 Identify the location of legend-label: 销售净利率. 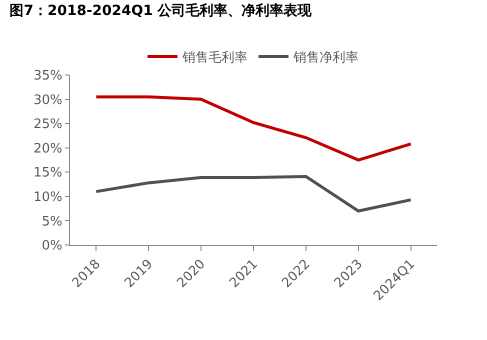
(325, 58).